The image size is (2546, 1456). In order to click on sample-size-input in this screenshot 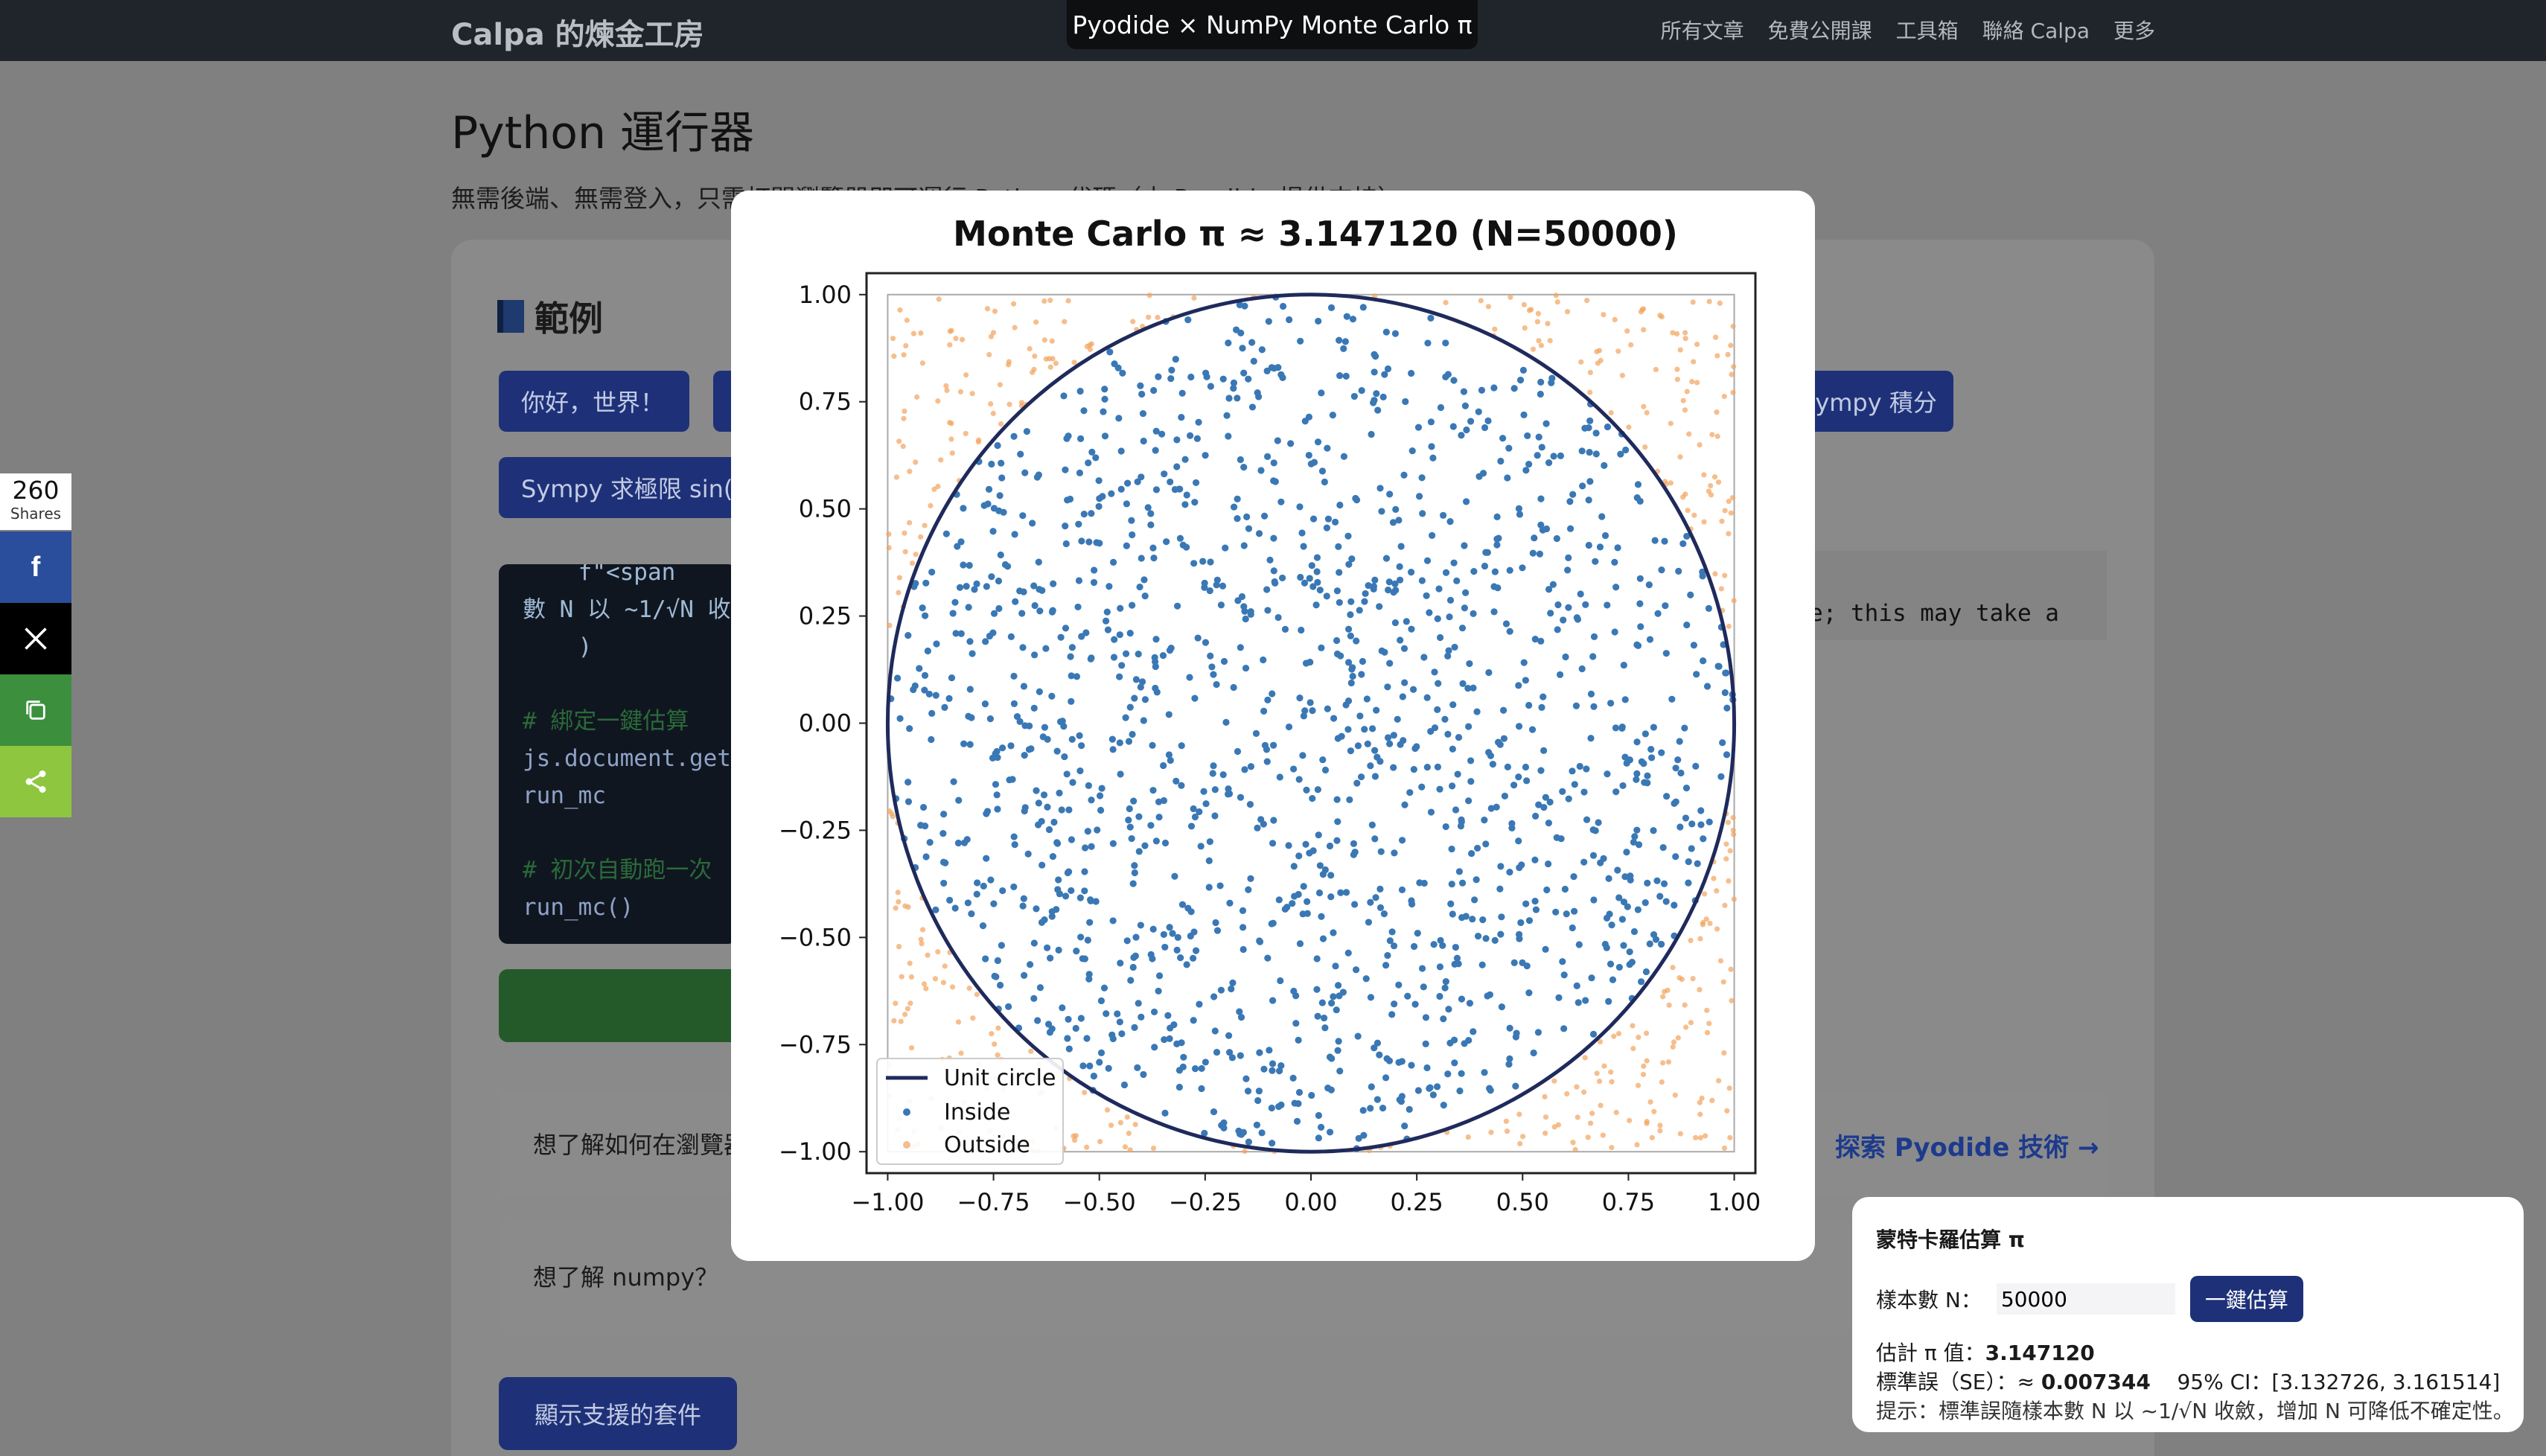, I will do `click(2085, 1299)`.